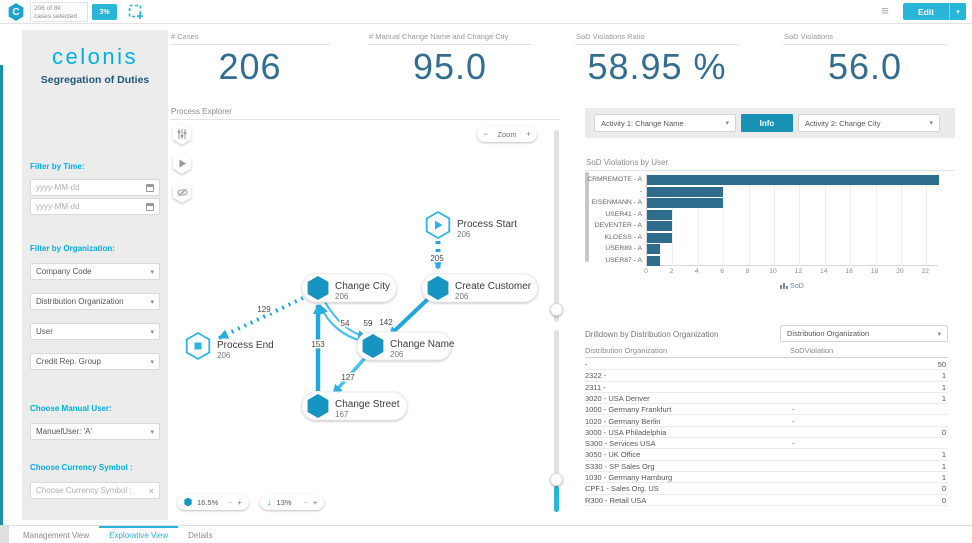 The image size is (972, 543). What do you see at coordinates (766, 365) in the screenshot?
I see `table-row: - 50` at bounding box center [766, 365].